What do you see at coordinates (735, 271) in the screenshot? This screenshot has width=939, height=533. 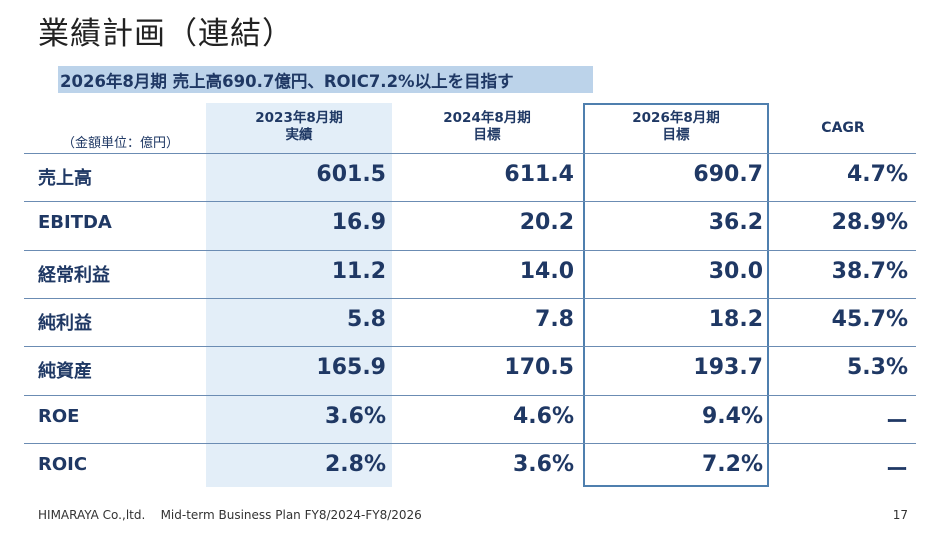 I see `table-cell: 30.0` at bounding box center [735, 271].